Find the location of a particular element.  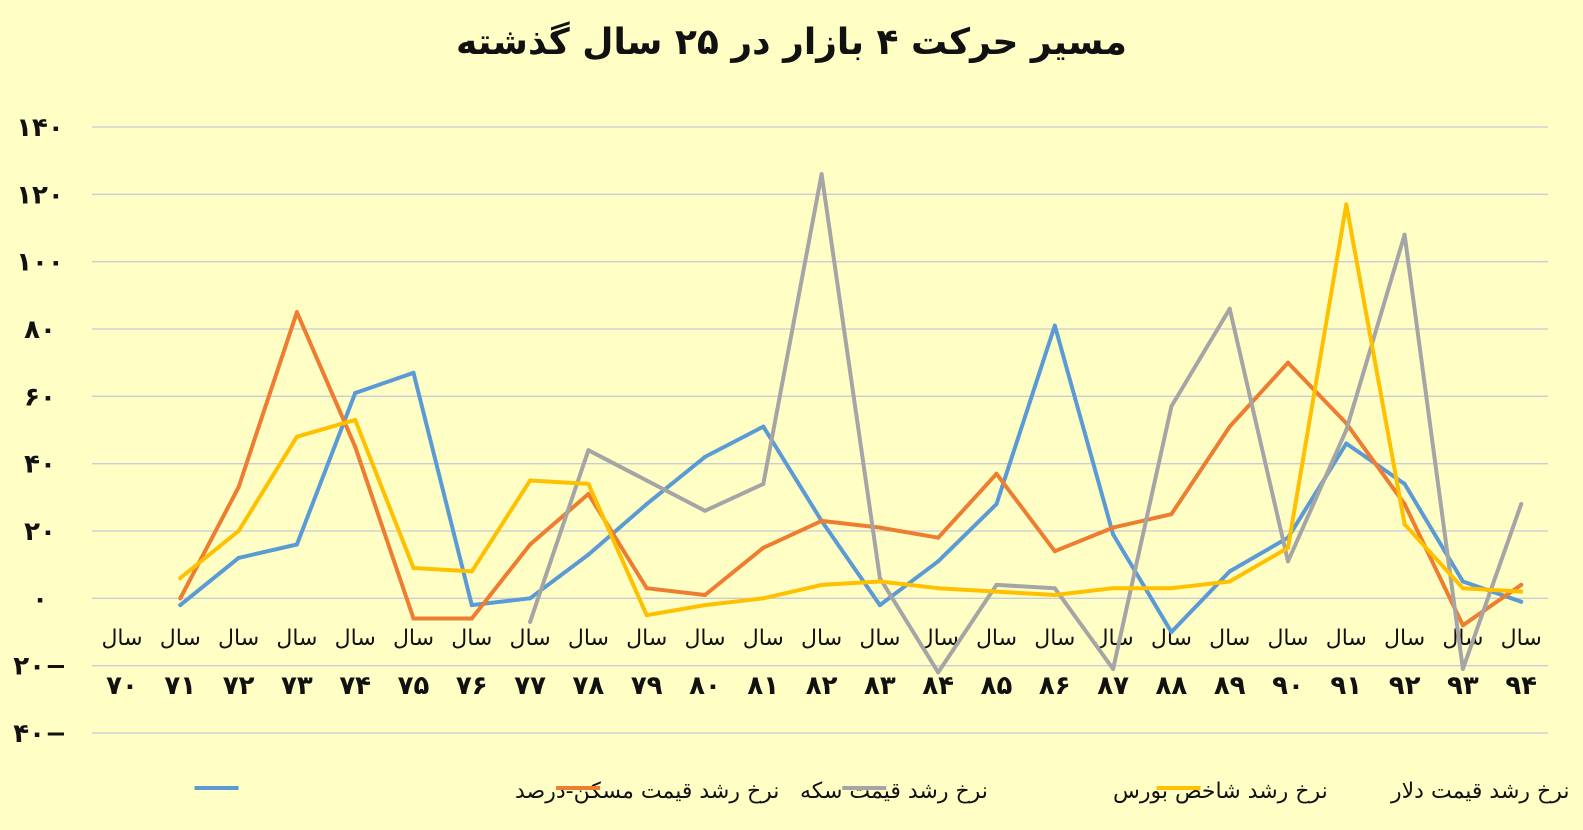

x-tick-label: ۷۷ is located at coordinates (530, 686).